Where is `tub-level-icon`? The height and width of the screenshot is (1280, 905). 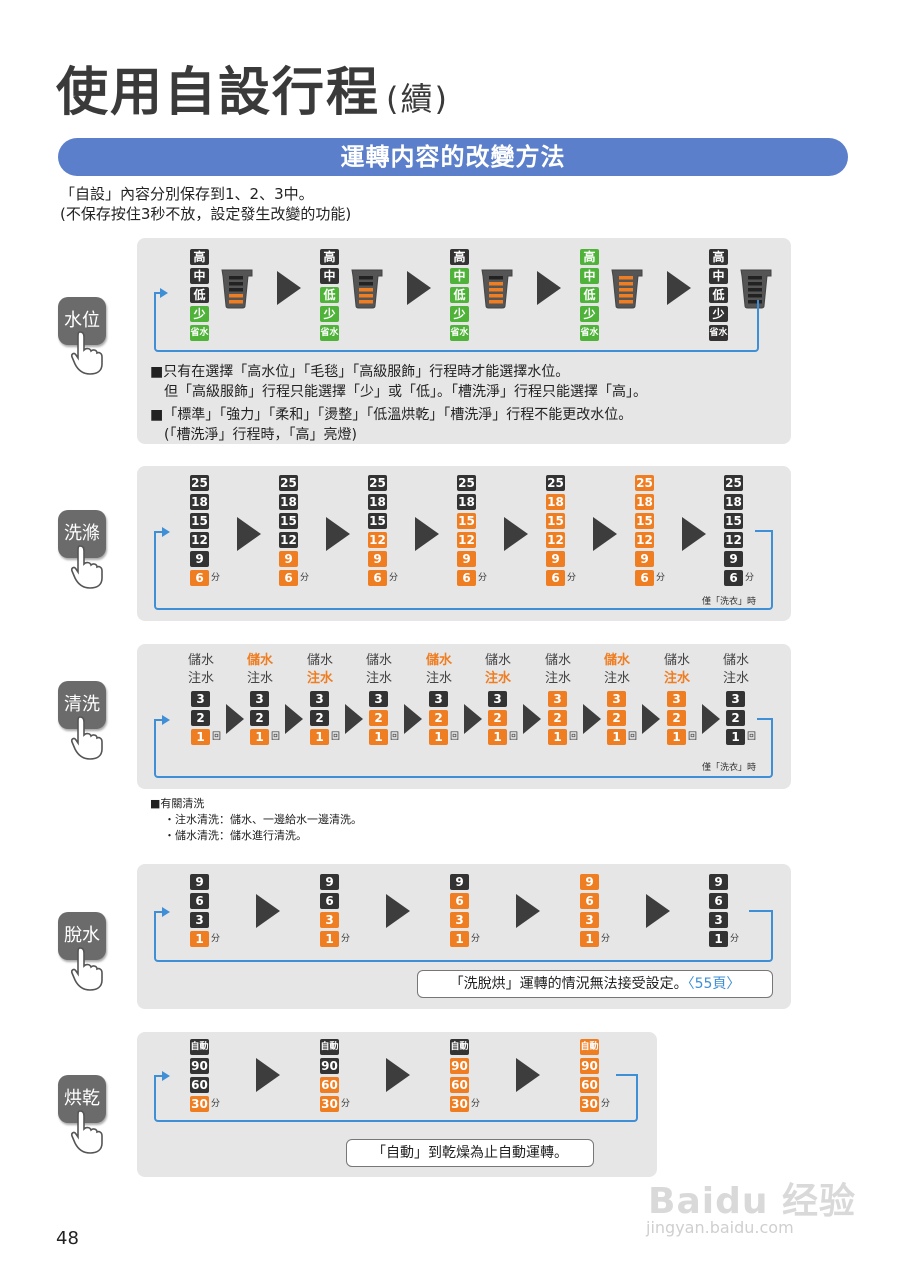 tub-level-icon is located at coordinates (367, 289).